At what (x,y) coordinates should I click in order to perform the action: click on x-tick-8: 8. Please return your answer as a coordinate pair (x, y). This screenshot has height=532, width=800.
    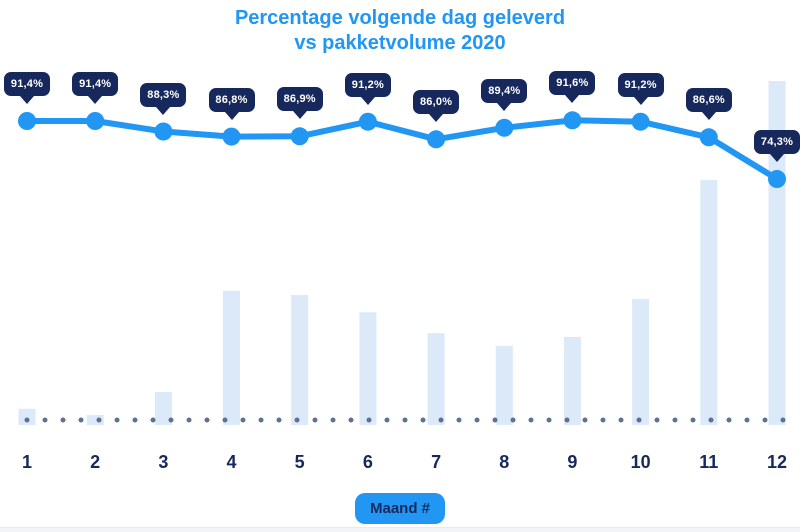
    Looking at the image, I should click on (504, 462).